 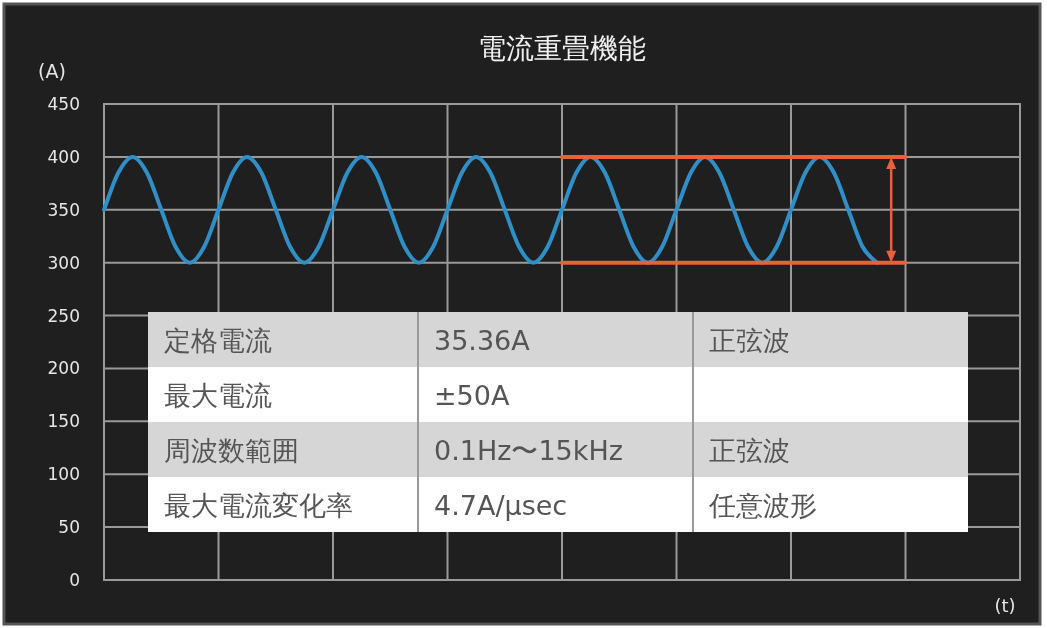 What do you see at coordinates (63, 421) in the screenshot?
I see `y-tick-label: 150` at bounding box center [63, 421].